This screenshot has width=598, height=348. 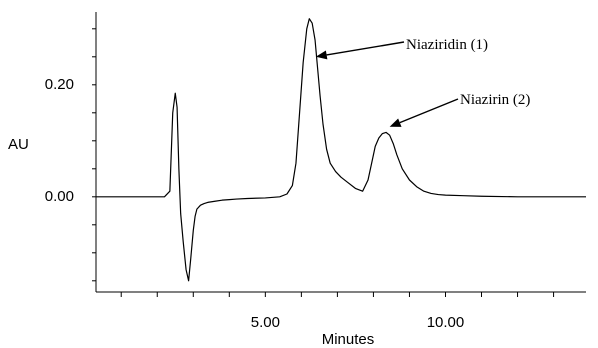 What do you see at coordinates (321, 55) in the screenshot?
I see `arrow-head-niaziridin` at bounding box center [321, 55].